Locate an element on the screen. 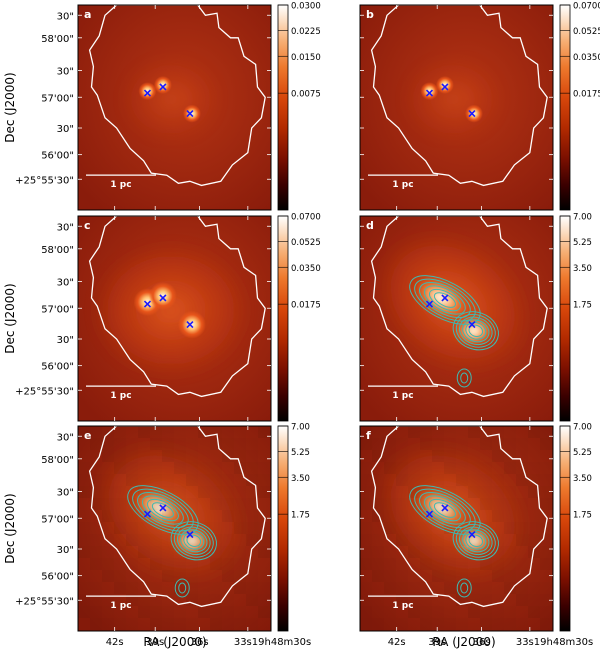  colorbar-tick-label: 7.00 is located at coordinates (582, 218).